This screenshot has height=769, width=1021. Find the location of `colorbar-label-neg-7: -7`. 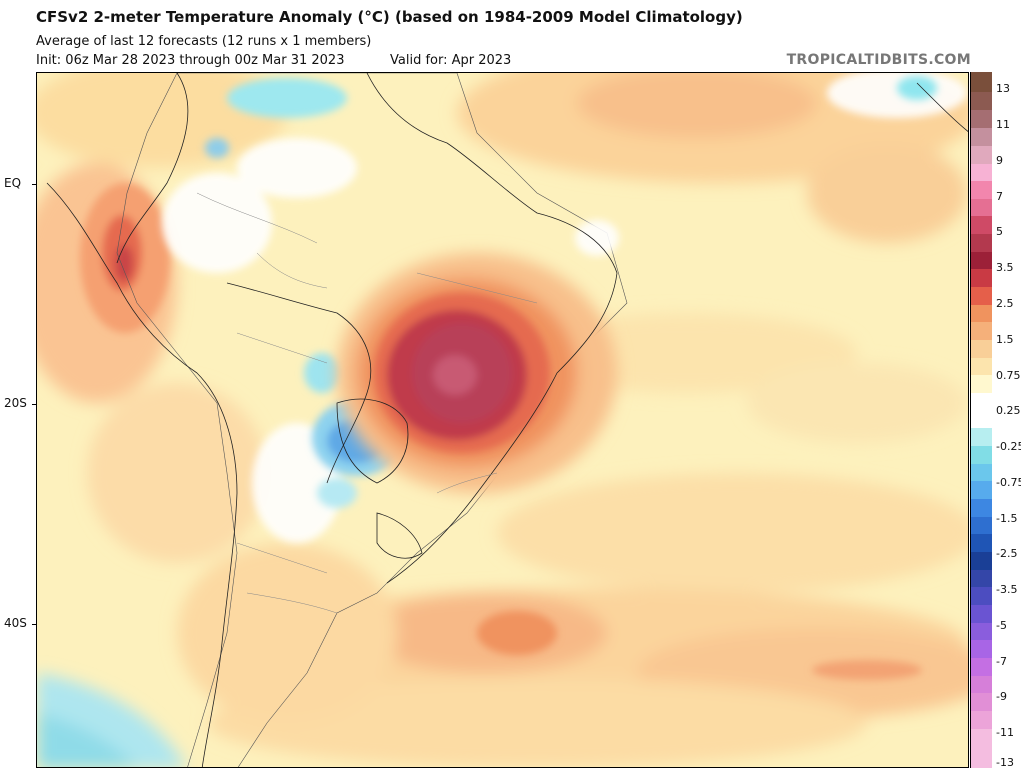

colorbar-label-neg-7: -7 is located at coordinates (1001, 661).